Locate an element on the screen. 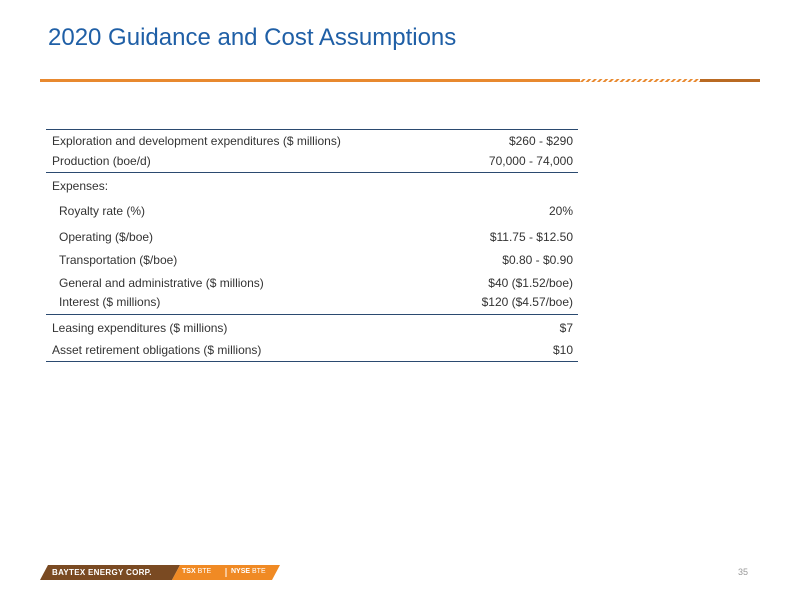 Image resolution: width=800 pixels, height=600 pixels. row-value: 20% is located at coordinates (560, 211).